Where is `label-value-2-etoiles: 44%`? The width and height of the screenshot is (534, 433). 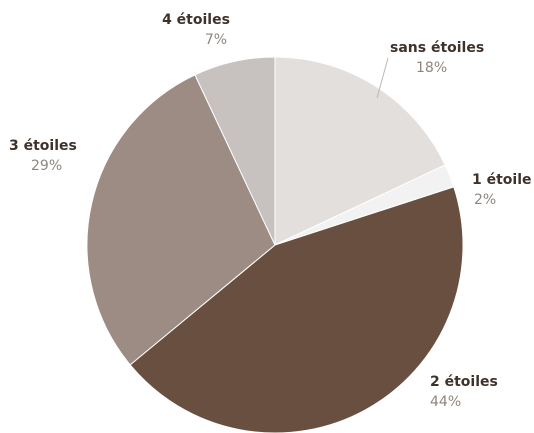
label-value-2-etoiles: 44% is located at coordinates (445, 402).